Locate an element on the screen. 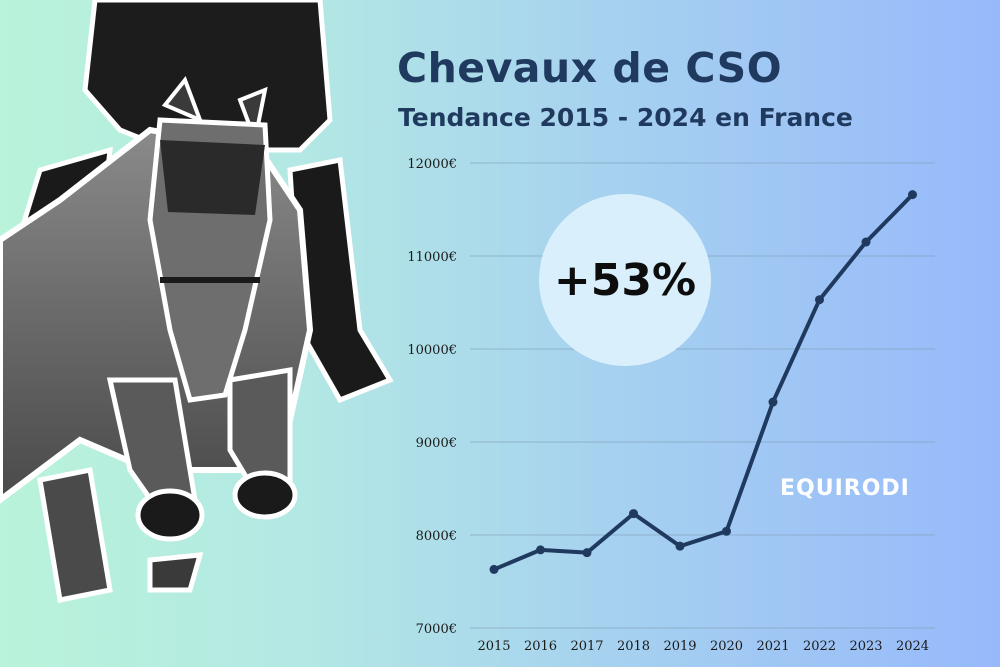 The image size is (1000, 667). chart-subtitle: Tendance 2015 - 2024 en France is located at coordinates (625, 117).